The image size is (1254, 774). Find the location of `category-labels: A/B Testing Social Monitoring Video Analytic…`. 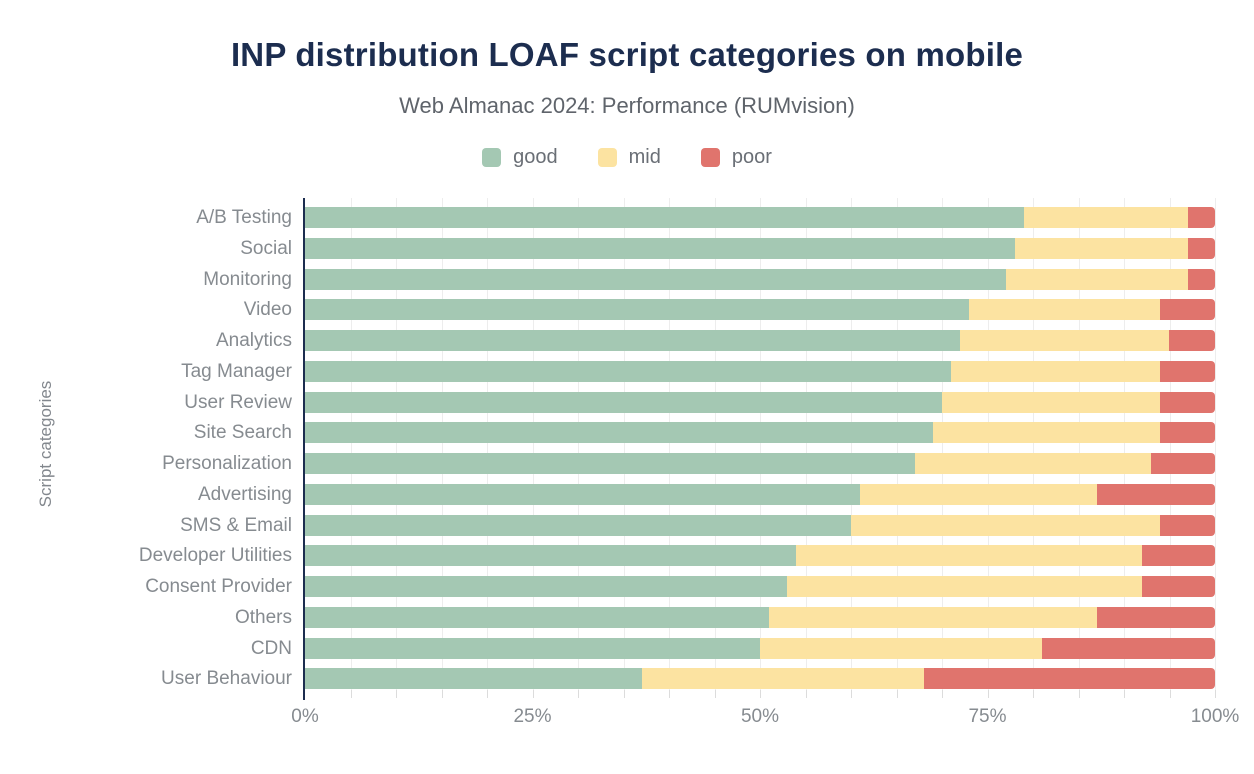

category-labels: A/B Testing Social Monitoring Video Analytic… is located at coordinates (146, 443).